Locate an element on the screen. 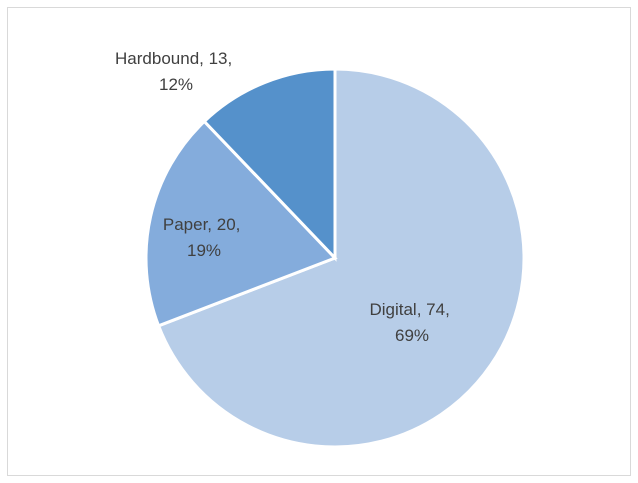 The width and height of the screenshot is (638, 483). data-label-digital-line2: 69% is located at coordinates (412, 335).